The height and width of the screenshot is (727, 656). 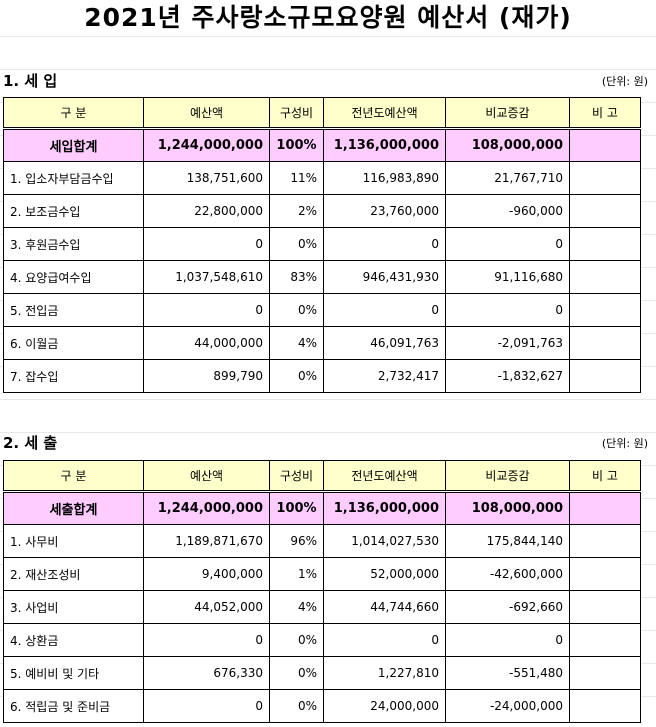 What do you see at coordinates (507, 211) in the screenshot?
I see `row-diff: -960,000` at bounding box center [507, 211].